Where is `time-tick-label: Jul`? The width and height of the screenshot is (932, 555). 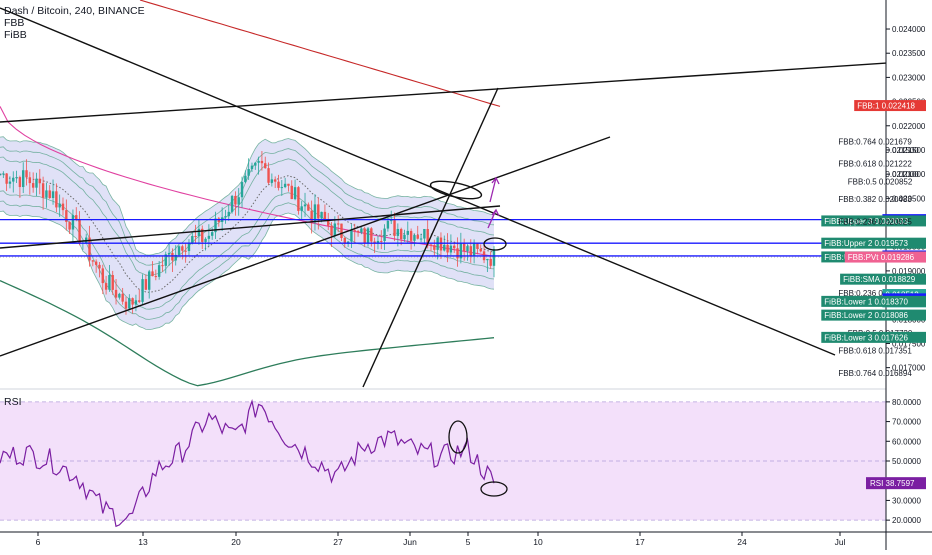
time-tick-label: Jul is located at coordinates (840, 542).